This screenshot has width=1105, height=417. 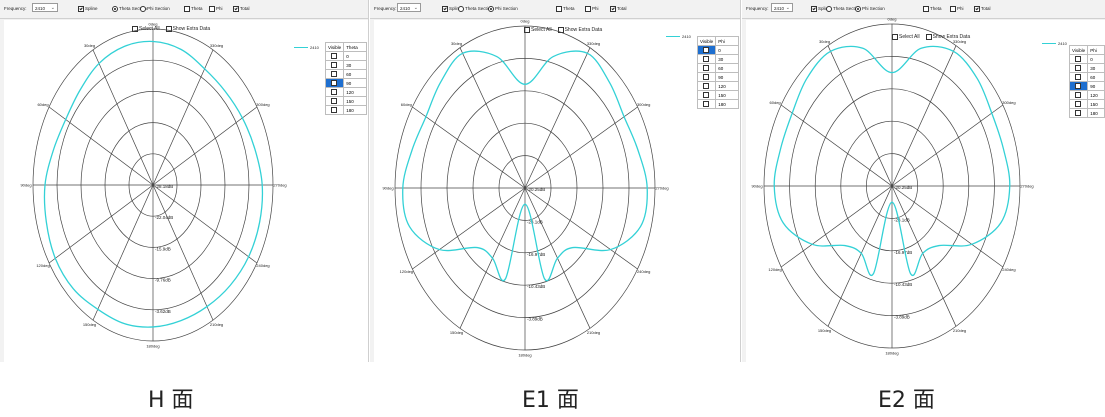 I want to click on options-row: Select All Show Extra Data, so click(x=931, y=37).